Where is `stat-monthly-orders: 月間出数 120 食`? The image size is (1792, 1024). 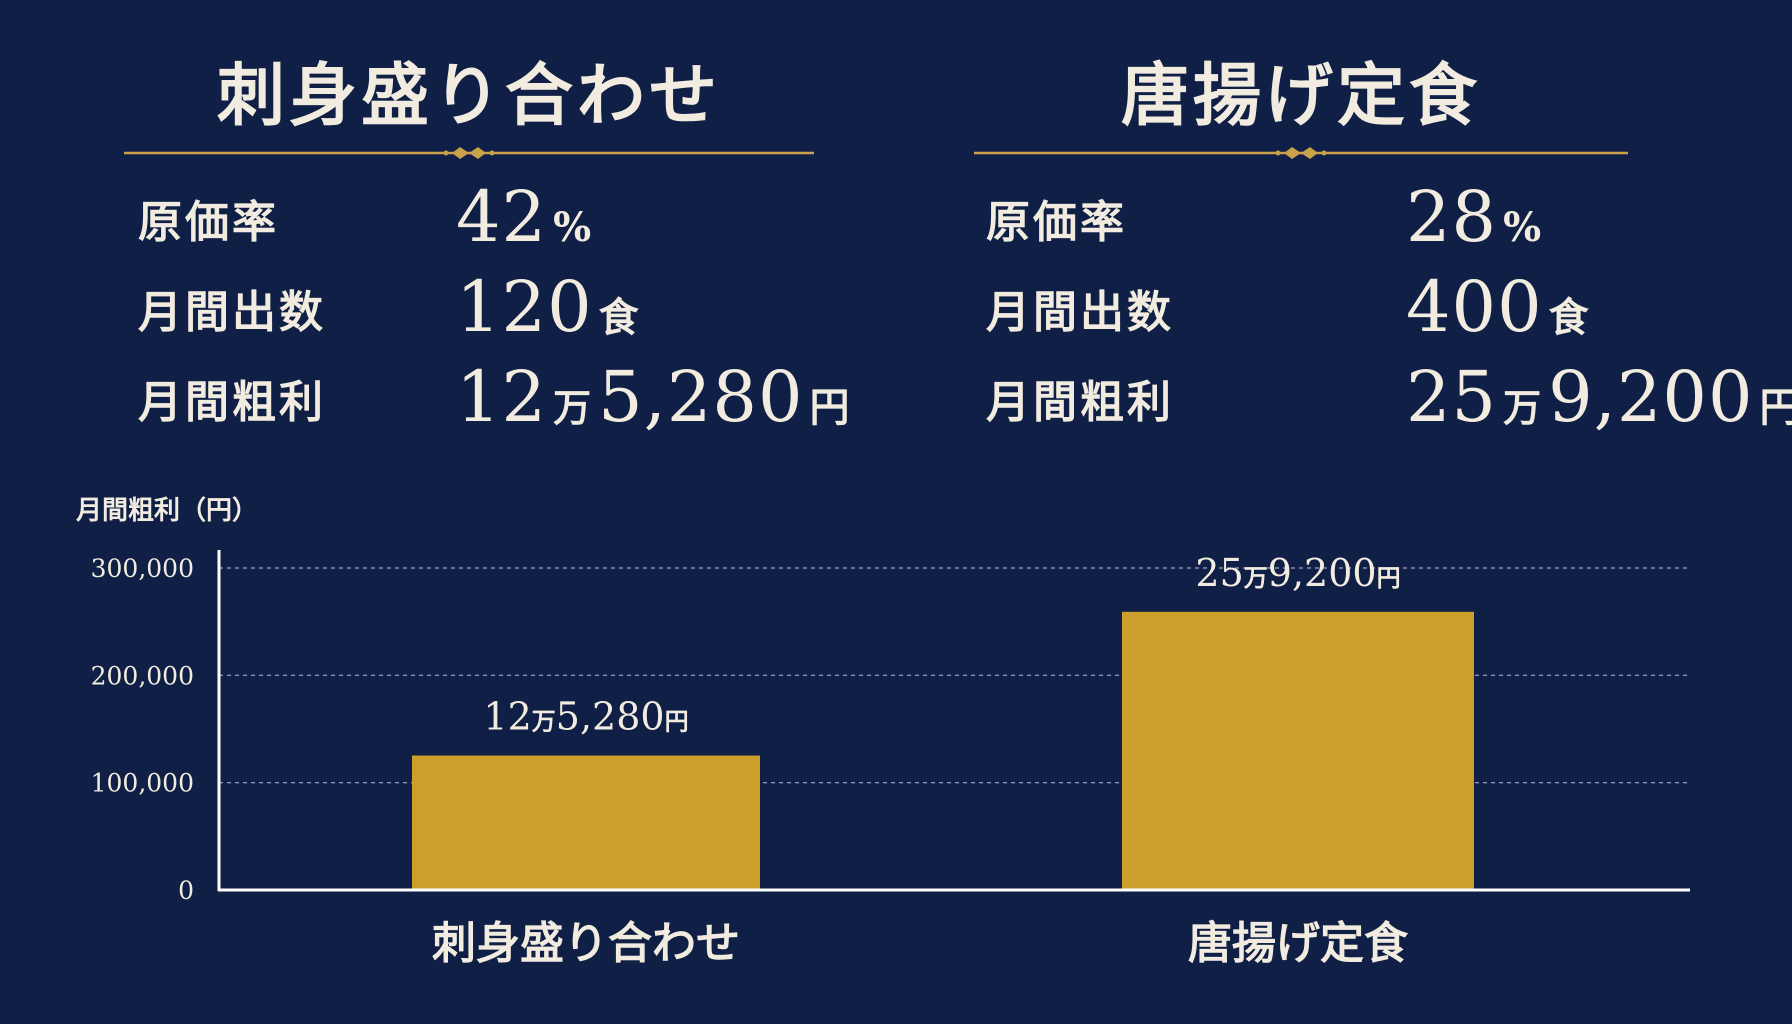 stat-monthly-orders: 月間出数 120 食 is located at coordinates (488, 308).